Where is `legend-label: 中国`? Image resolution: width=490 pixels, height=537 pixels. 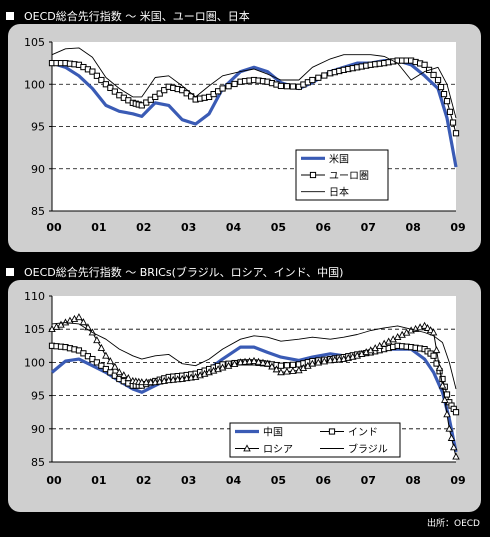 legend-label: 中国 is located at coordinates (273, 432).